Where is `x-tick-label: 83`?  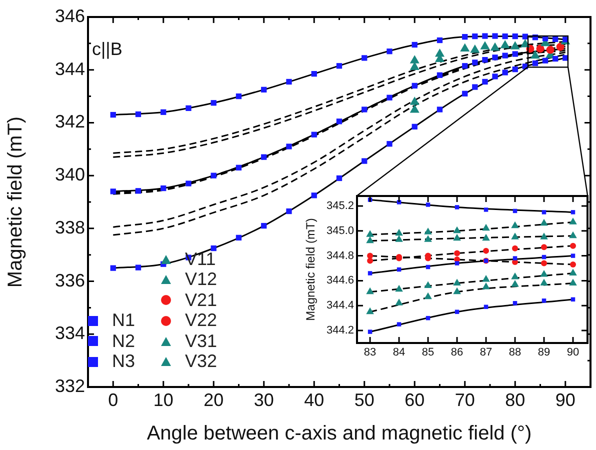 x-tick-label: 83 is located at coordinates (370, 352).